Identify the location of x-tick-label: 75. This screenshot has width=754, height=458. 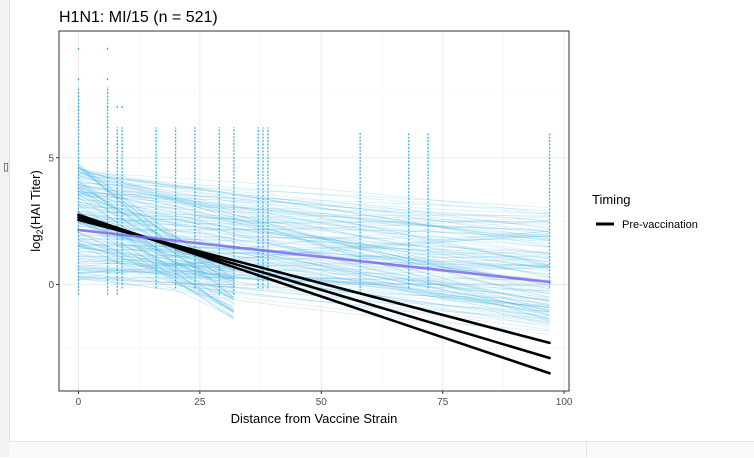
(443, 402).